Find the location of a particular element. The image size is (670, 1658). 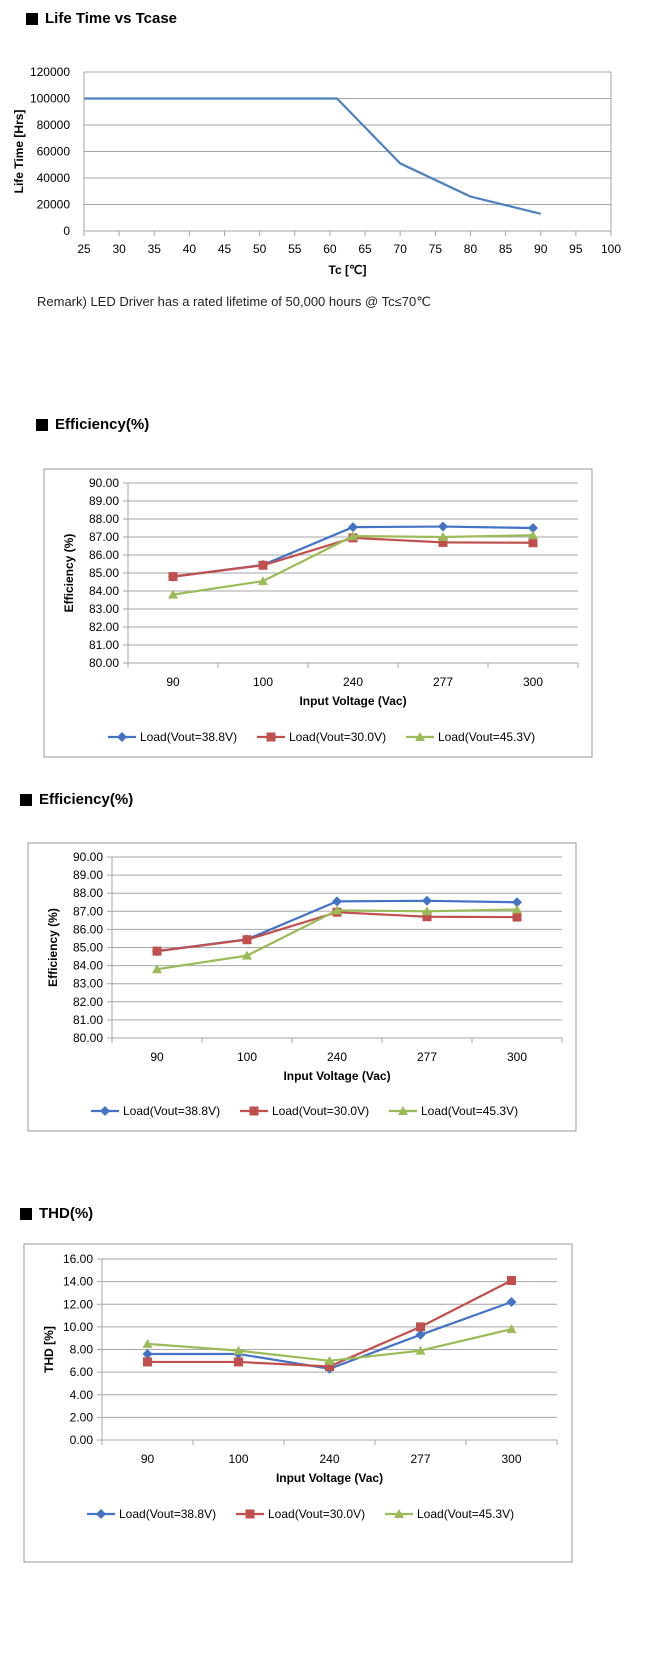

y-tick-label: 2.00 is located at coordinates (82, 1417).